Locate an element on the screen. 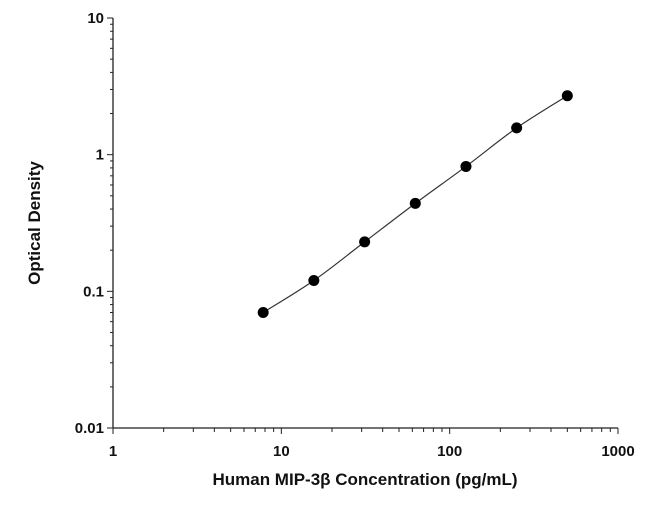  y-tick-label: 10 is located at coordinates (95, 18).